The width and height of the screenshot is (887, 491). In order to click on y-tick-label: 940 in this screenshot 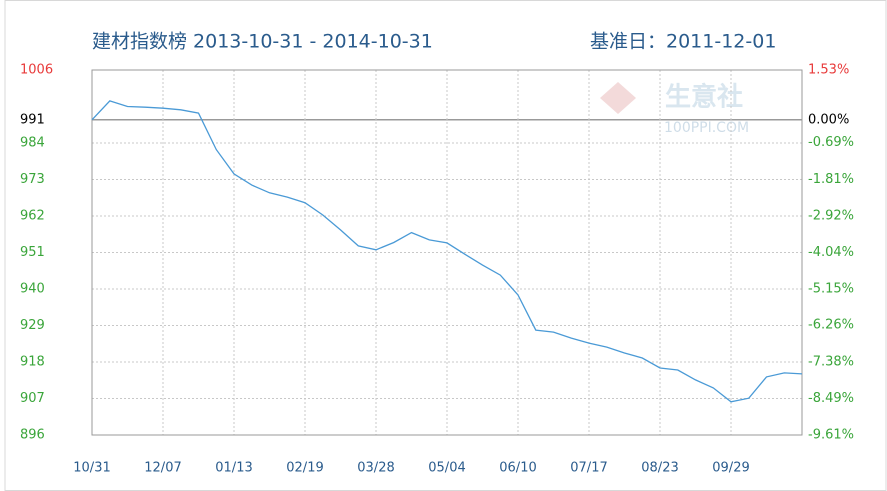, I will do `click(32, 289)`.